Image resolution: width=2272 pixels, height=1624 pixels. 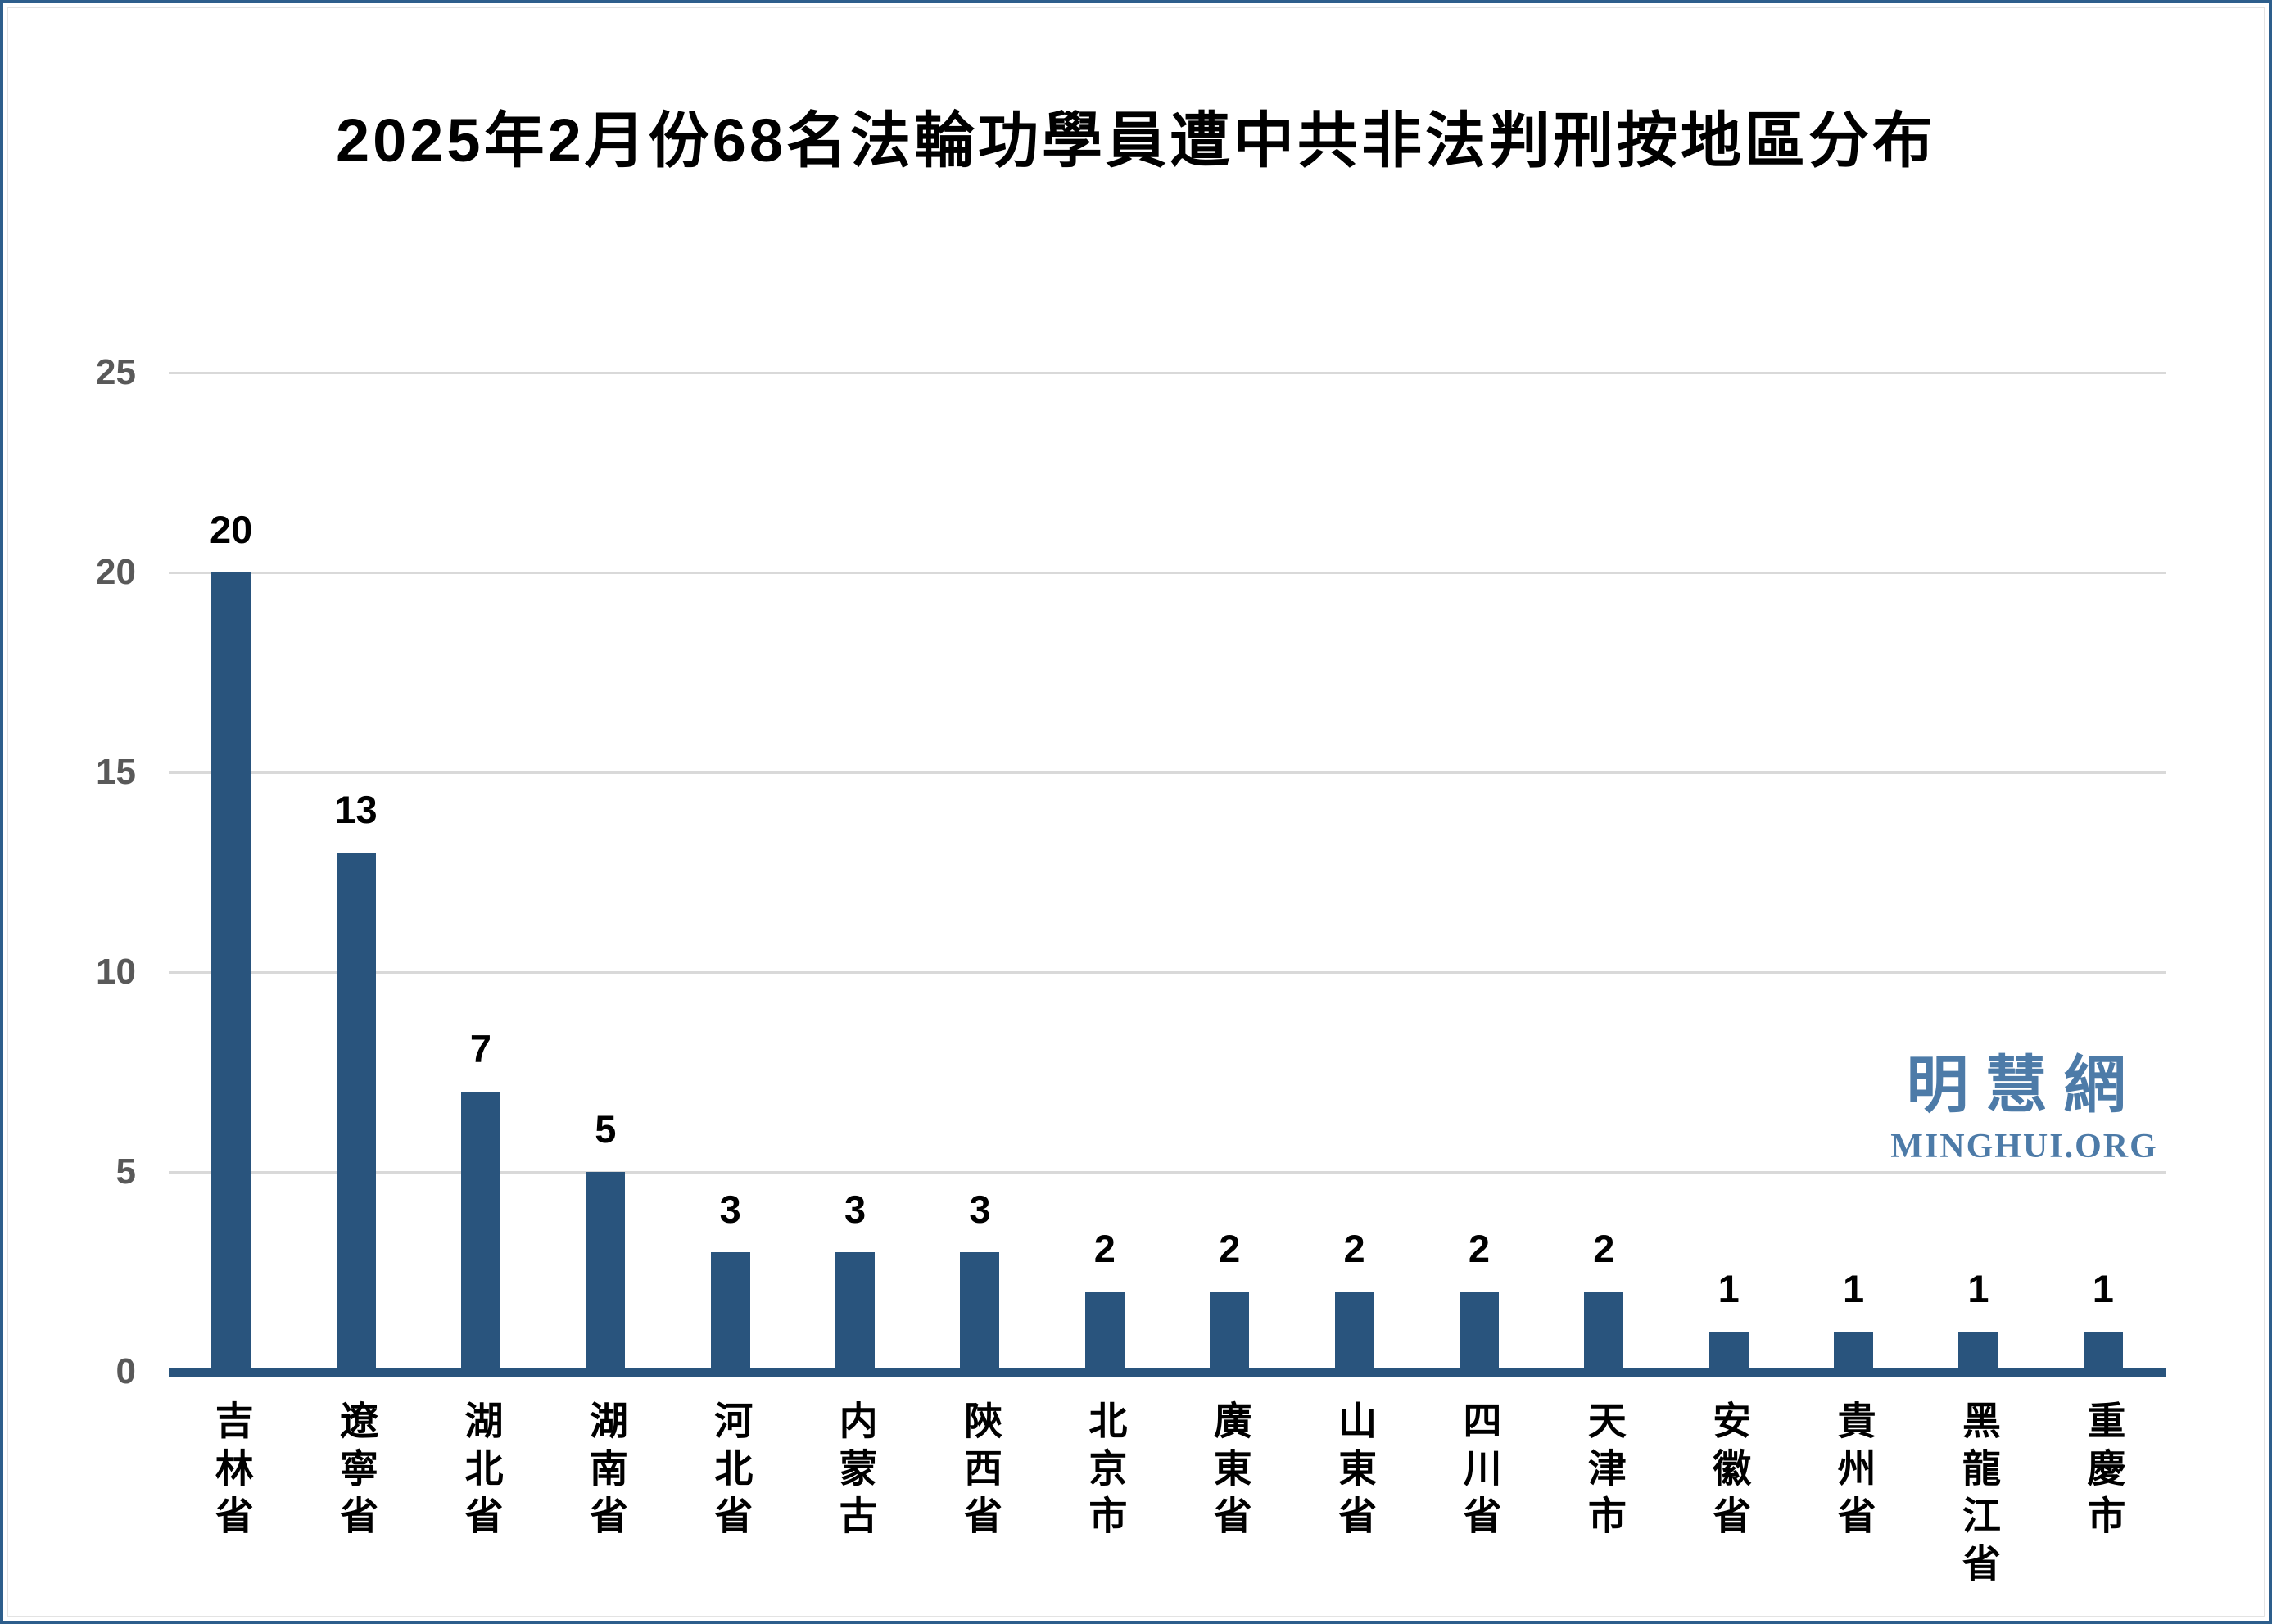 I want to click on bar-貴州省, so click(x=1854, y=1352).